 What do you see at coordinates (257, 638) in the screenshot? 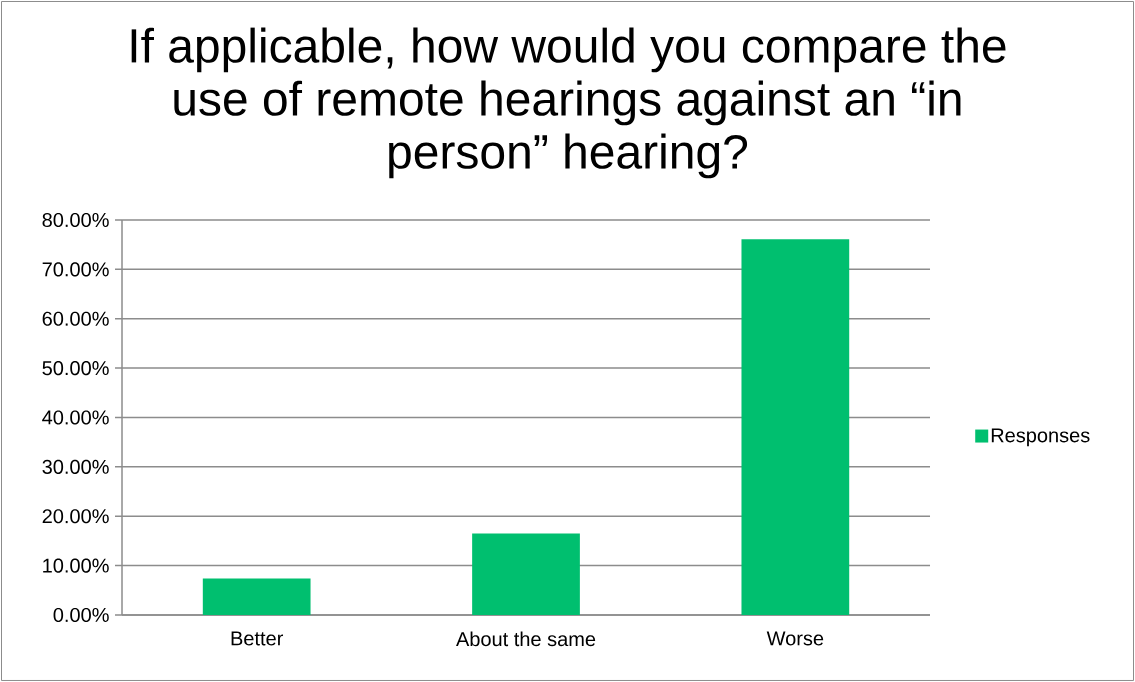
I see `x-tick-label: Better` at bounding box center [257, 638].